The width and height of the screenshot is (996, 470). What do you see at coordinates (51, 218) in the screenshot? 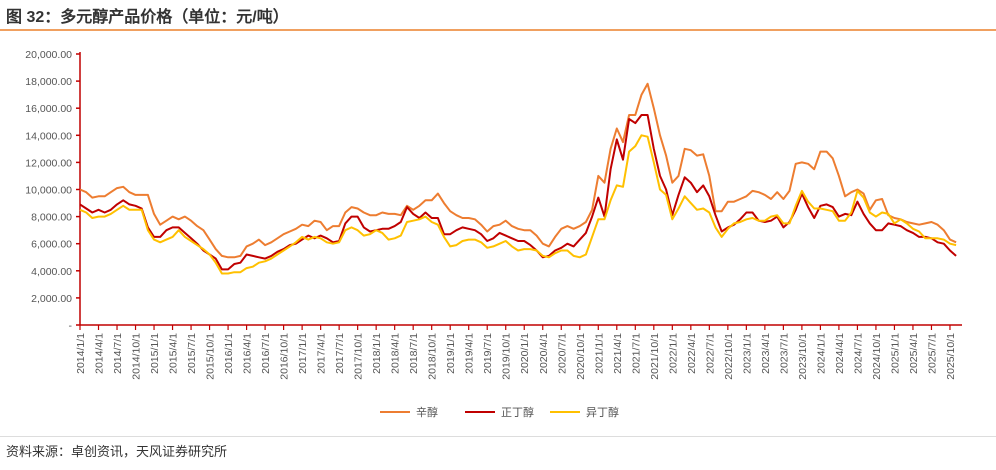
I see `y-tick-label: 8,000.00` at bounding box center [51, 218].